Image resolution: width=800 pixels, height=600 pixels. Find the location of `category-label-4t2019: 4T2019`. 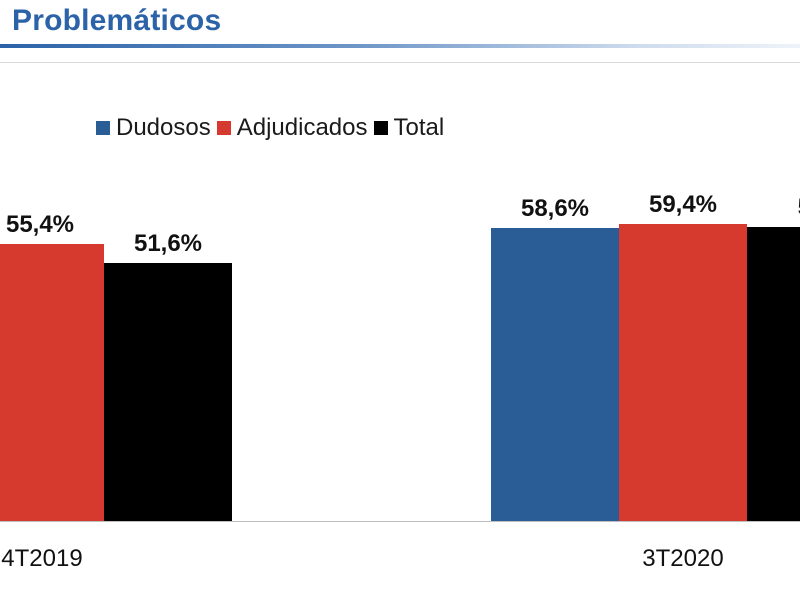

category-label-4t2019: 4T2019 is located at coordinates (41, 558).